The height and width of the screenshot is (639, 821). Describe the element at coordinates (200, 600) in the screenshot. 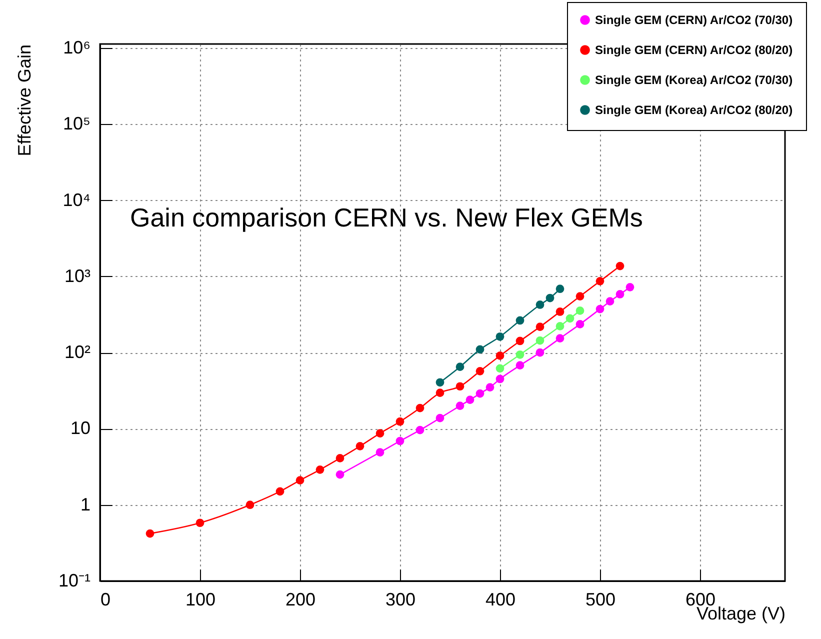

I see `x-tick-label: 100` at that location.